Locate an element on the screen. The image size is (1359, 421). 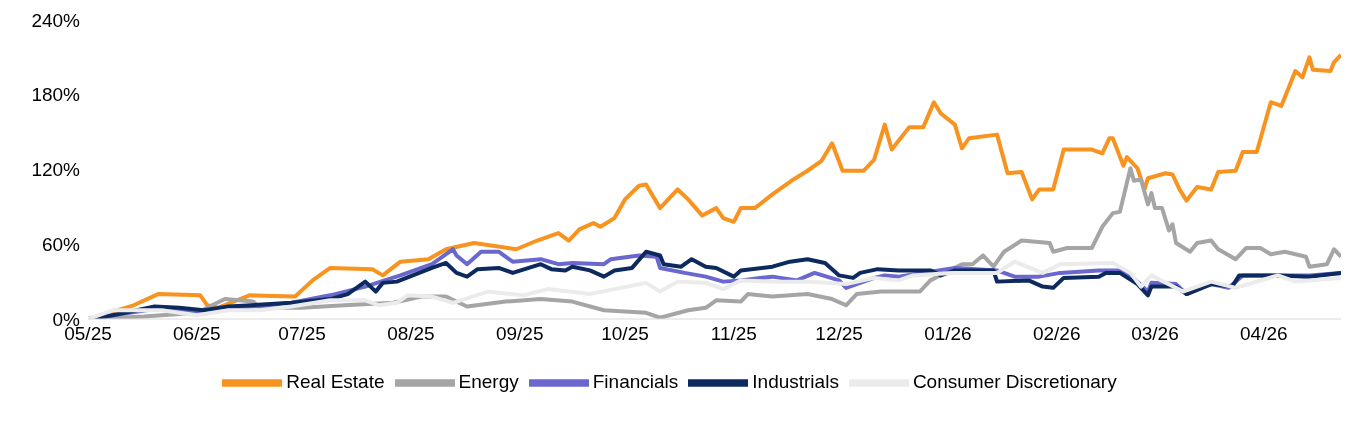
x-tick-label: 08/25 is located at coordinates (411, 334).